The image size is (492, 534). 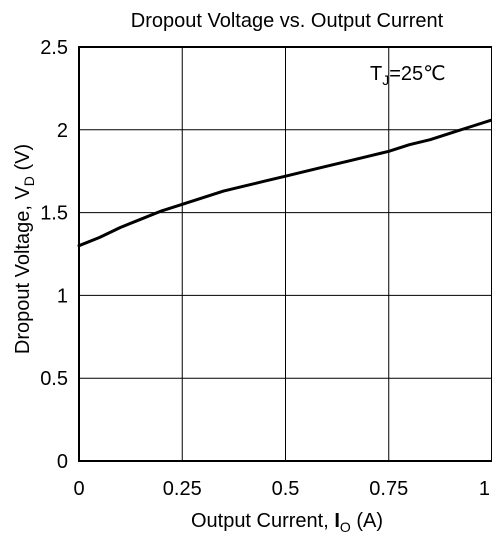 I want to click on x-tick-label: 0.5, so click(x=286, y=489).